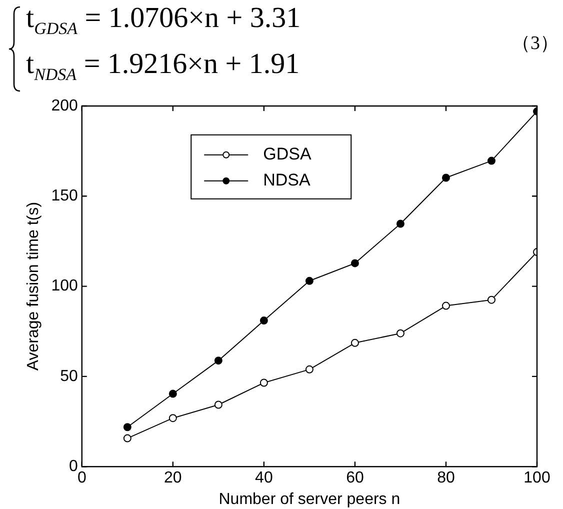 The height and width of the screenshot is (509, 563). I want to click on y-tick-label: 0, so click(73, 467).